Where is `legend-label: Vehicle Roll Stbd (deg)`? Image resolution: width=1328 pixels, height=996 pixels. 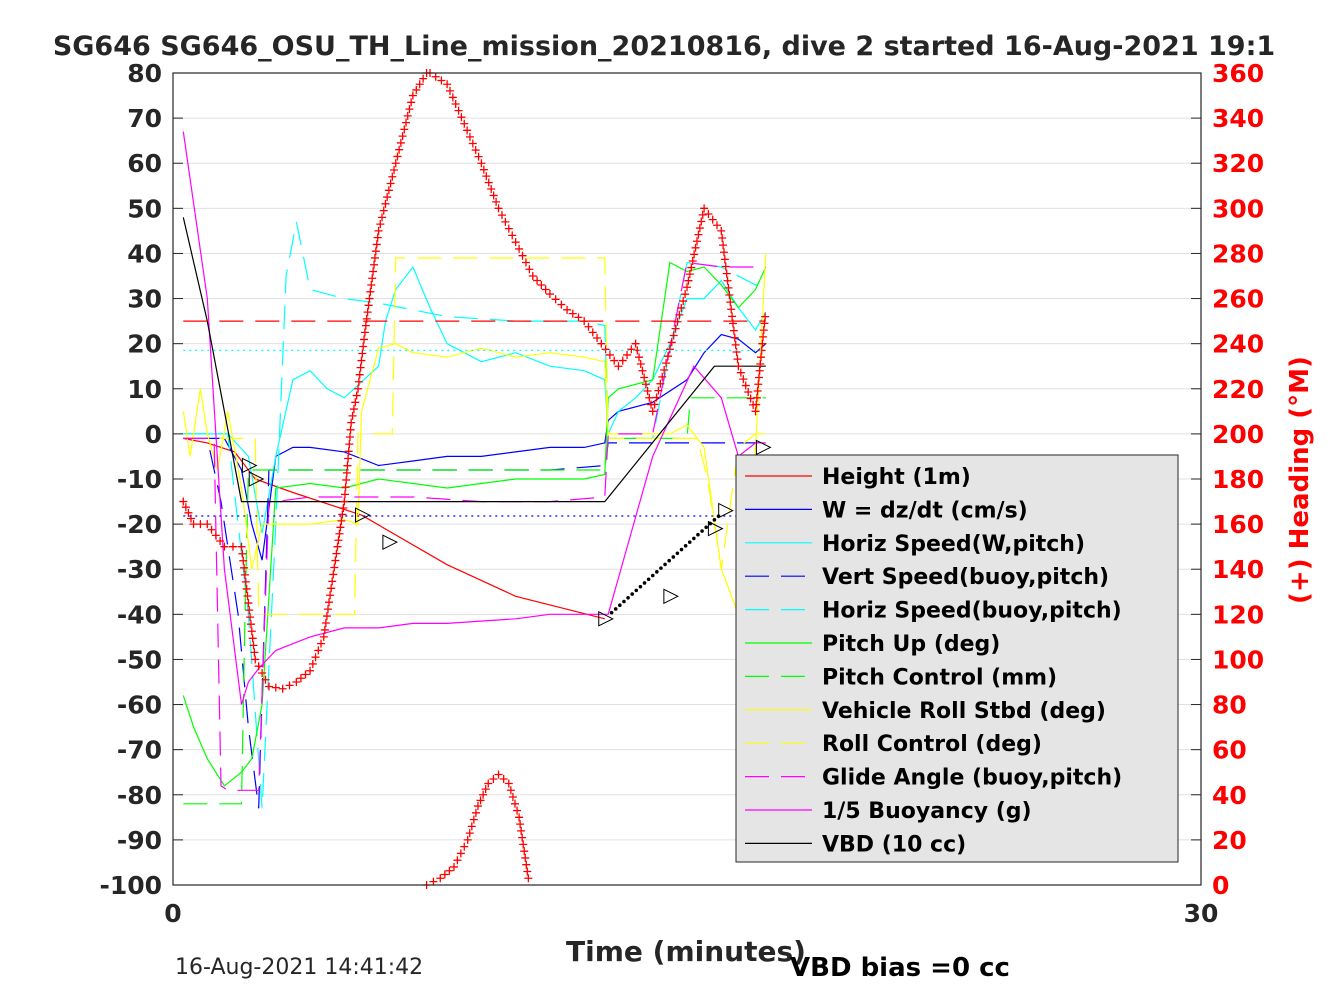
legend-label: Vehicle Roll Stbd (deg) is located at coordinates (964, 711).